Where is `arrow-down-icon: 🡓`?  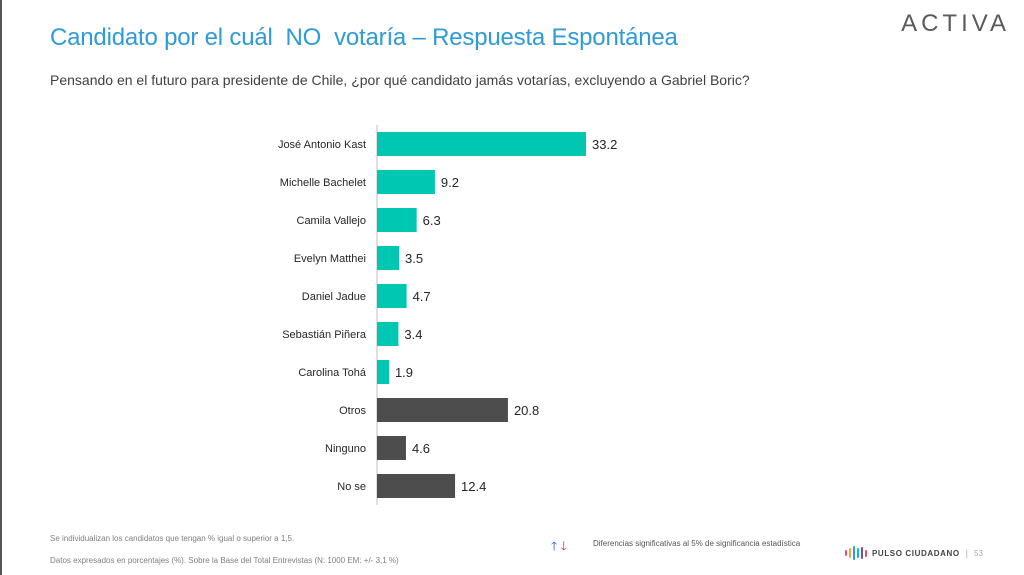
arrow-down-icon: 🡓 is located at coordinates (563, 546).